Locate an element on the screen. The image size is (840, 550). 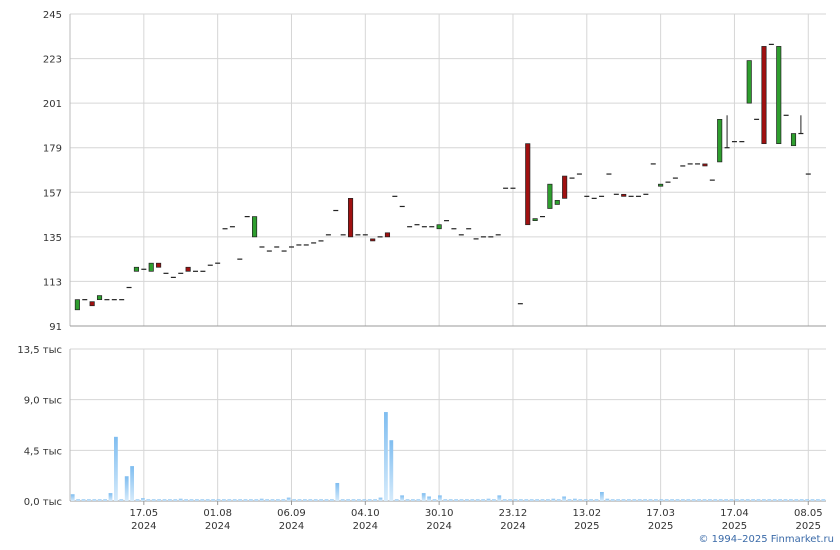
x-tick-date-label: 04.10 is located at coordinates (365, 513).